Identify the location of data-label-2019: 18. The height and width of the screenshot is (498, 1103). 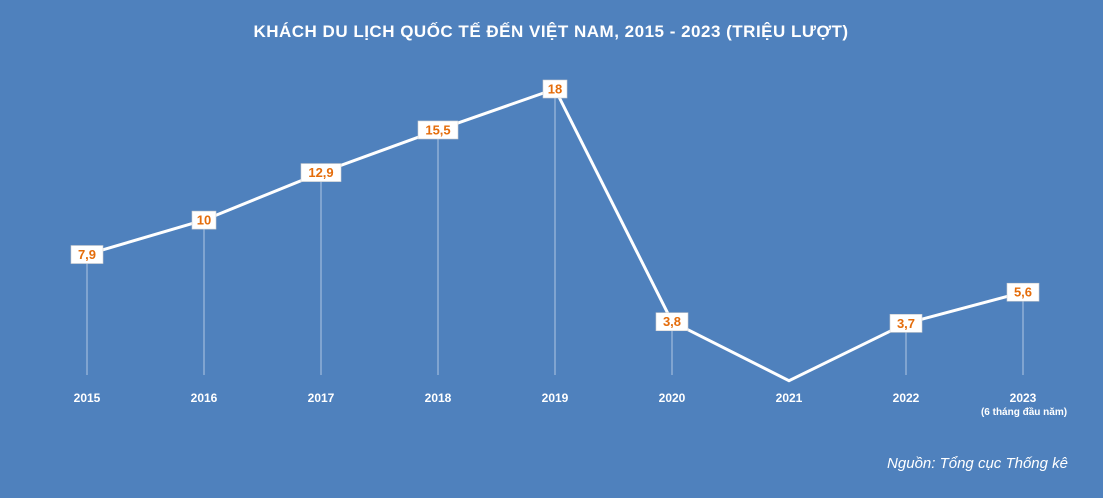
(555, 89).